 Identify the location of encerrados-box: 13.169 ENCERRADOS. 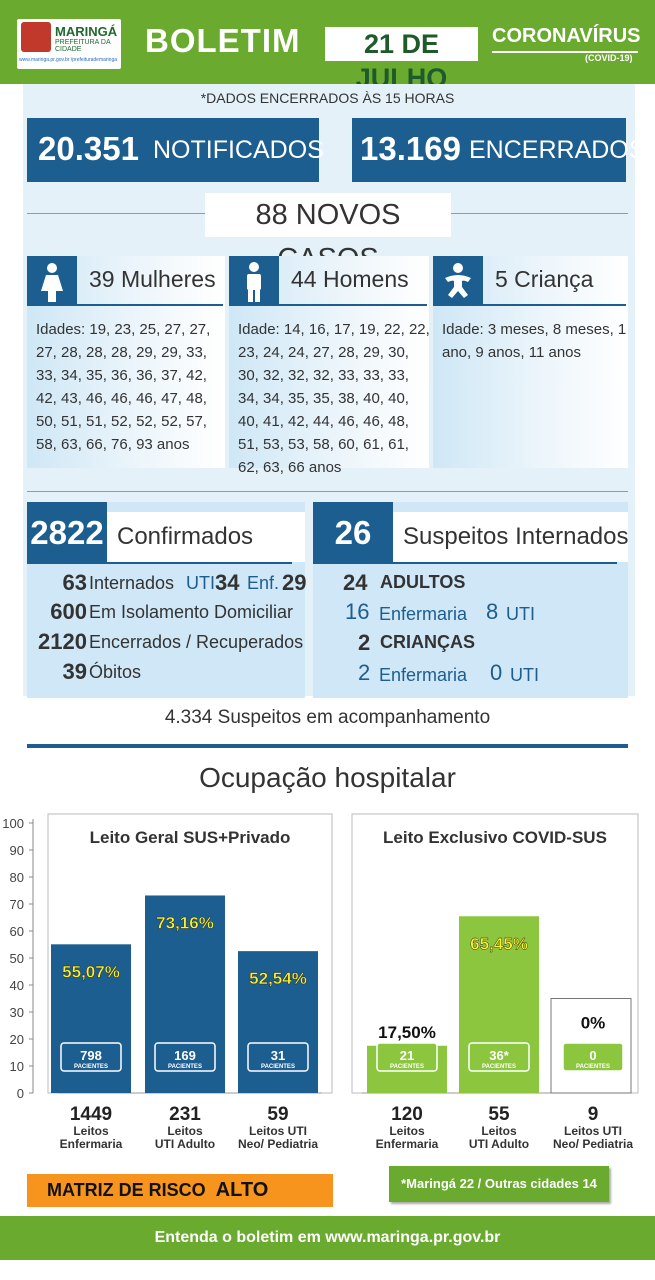
(498, 150).